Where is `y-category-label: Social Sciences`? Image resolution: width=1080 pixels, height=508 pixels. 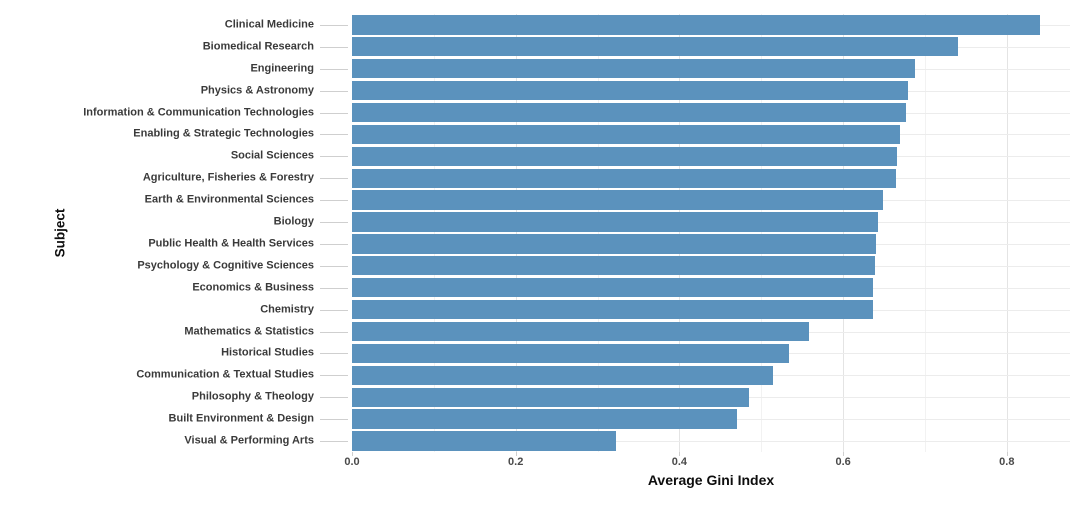 y-category-label: Social Sciences is located at coordinates (272, 155).